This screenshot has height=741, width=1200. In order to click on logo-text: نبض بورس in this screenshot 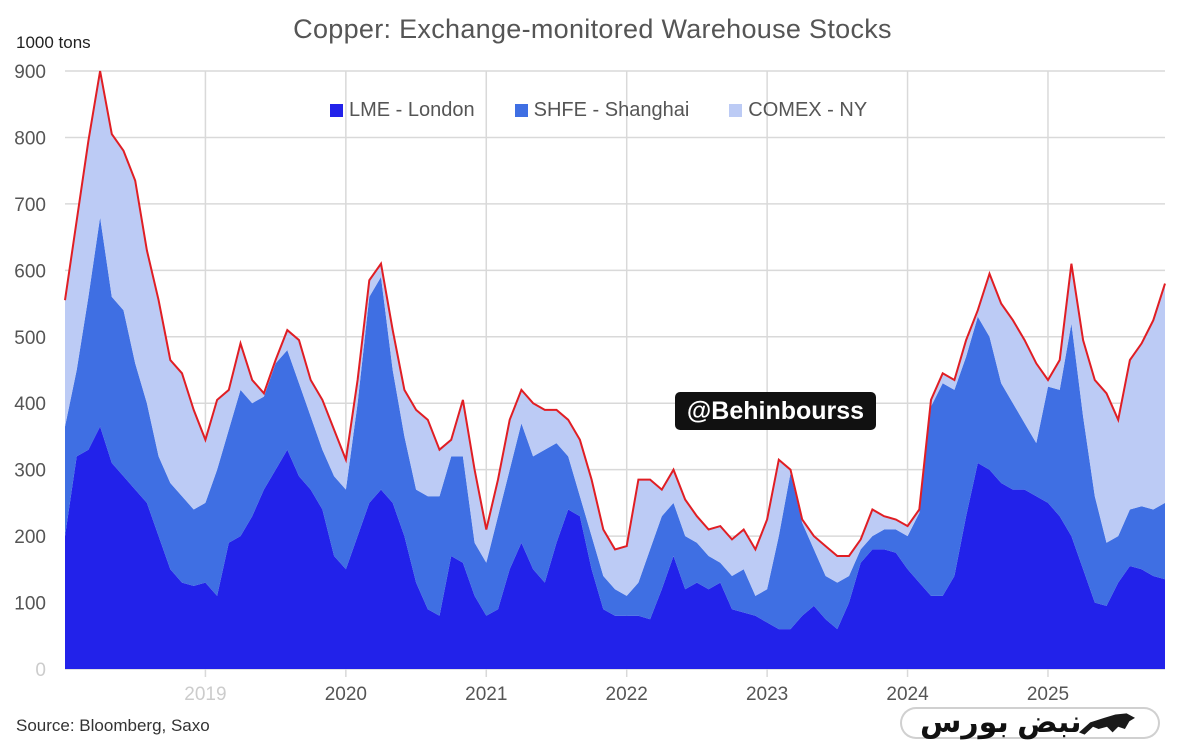, I will do `click(1001, 722)`.